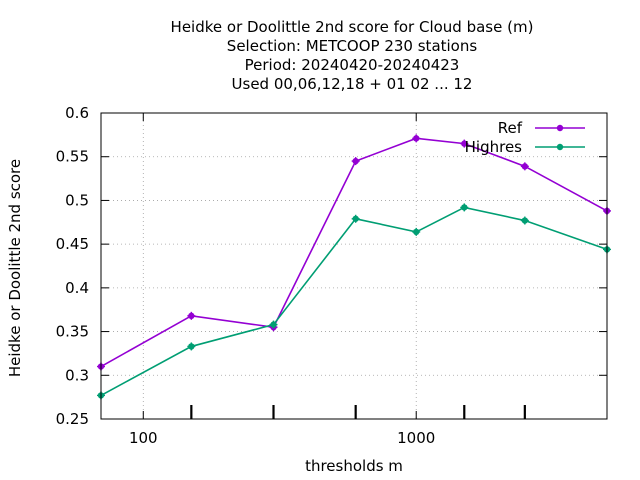 This screenshot has height=480, width=640. I want to click on x-tick-label: 1000, so click(416, 438).